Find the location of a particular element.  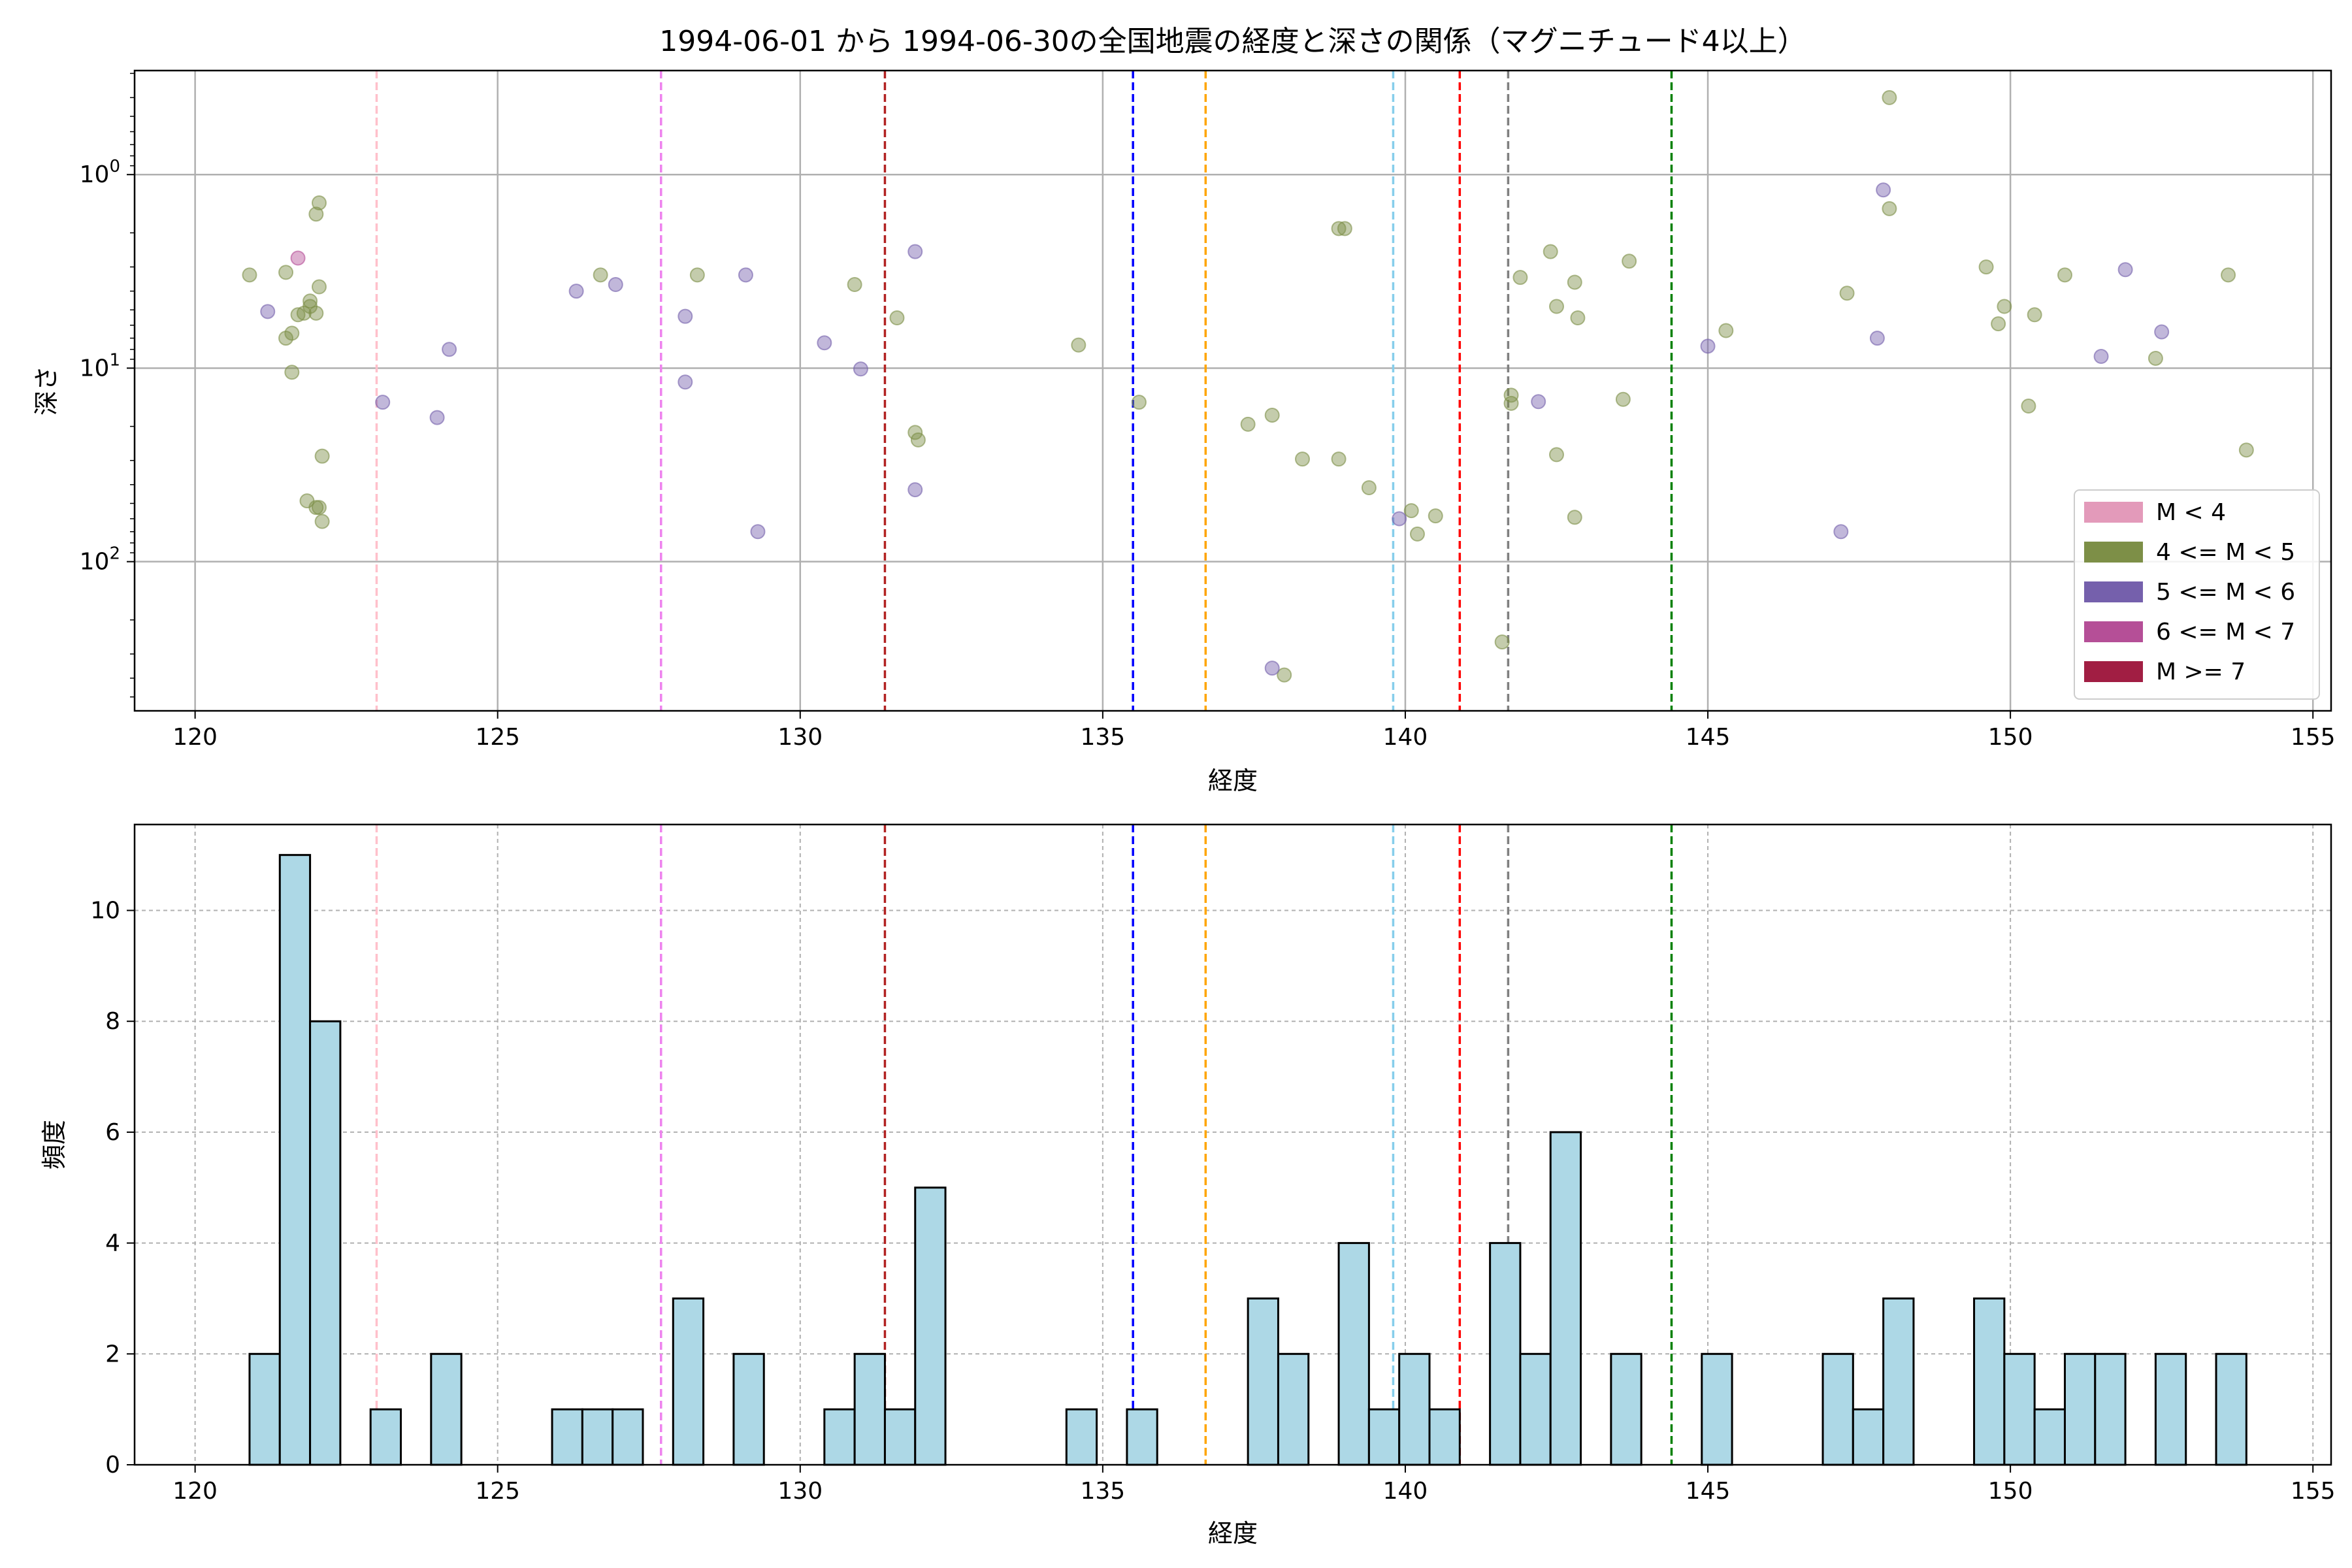

legend-label: M >= 7 is located at coordinates (2201, 672).